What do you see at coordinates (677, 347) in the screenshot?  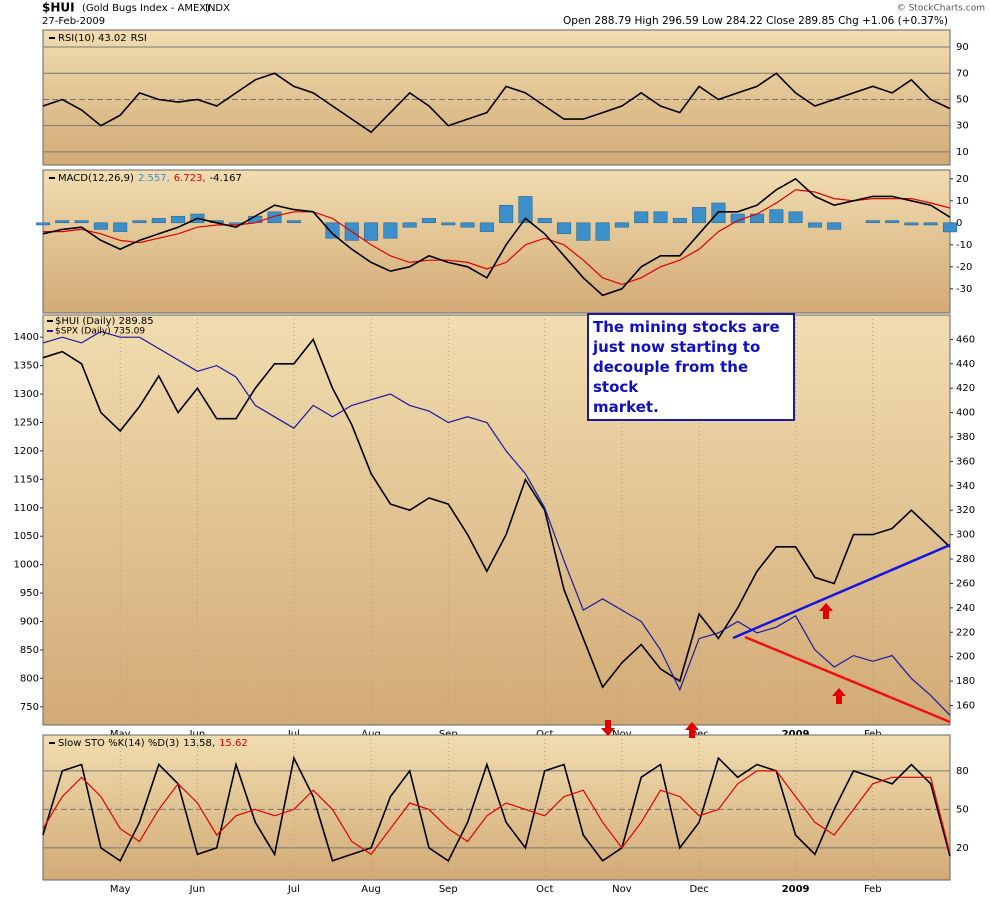 I see `annotation-line: just now starting to` at bounding box center [677, 347].